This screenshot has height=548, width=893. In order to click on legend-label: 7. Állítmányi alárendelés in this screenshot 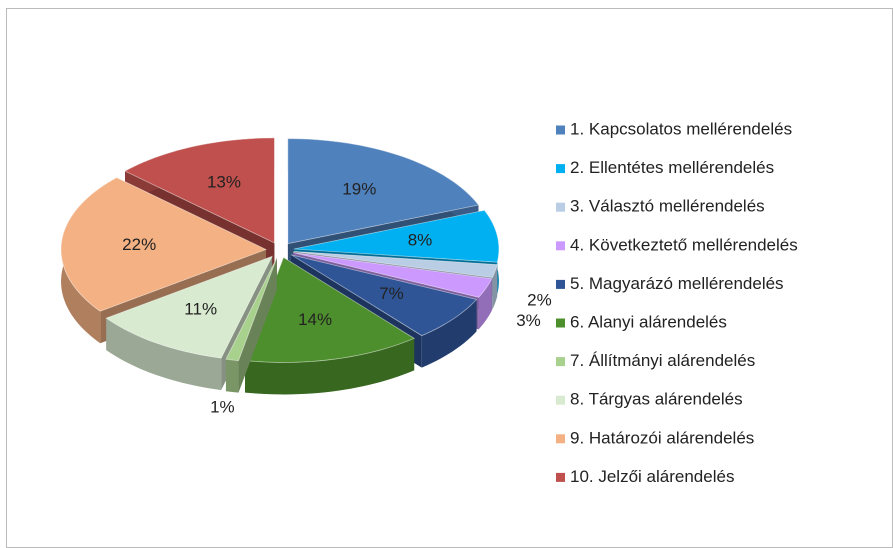, I will do `click(662, 360)`.